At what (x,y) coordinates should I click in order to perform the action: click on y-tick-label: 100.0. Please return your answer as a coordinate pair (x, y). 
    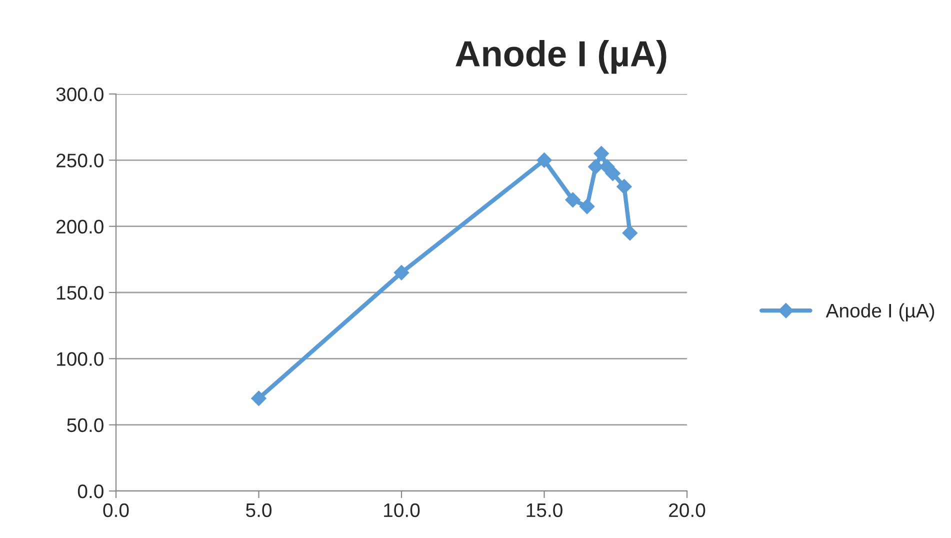
    Looking at the image, I should click on (80, 359).